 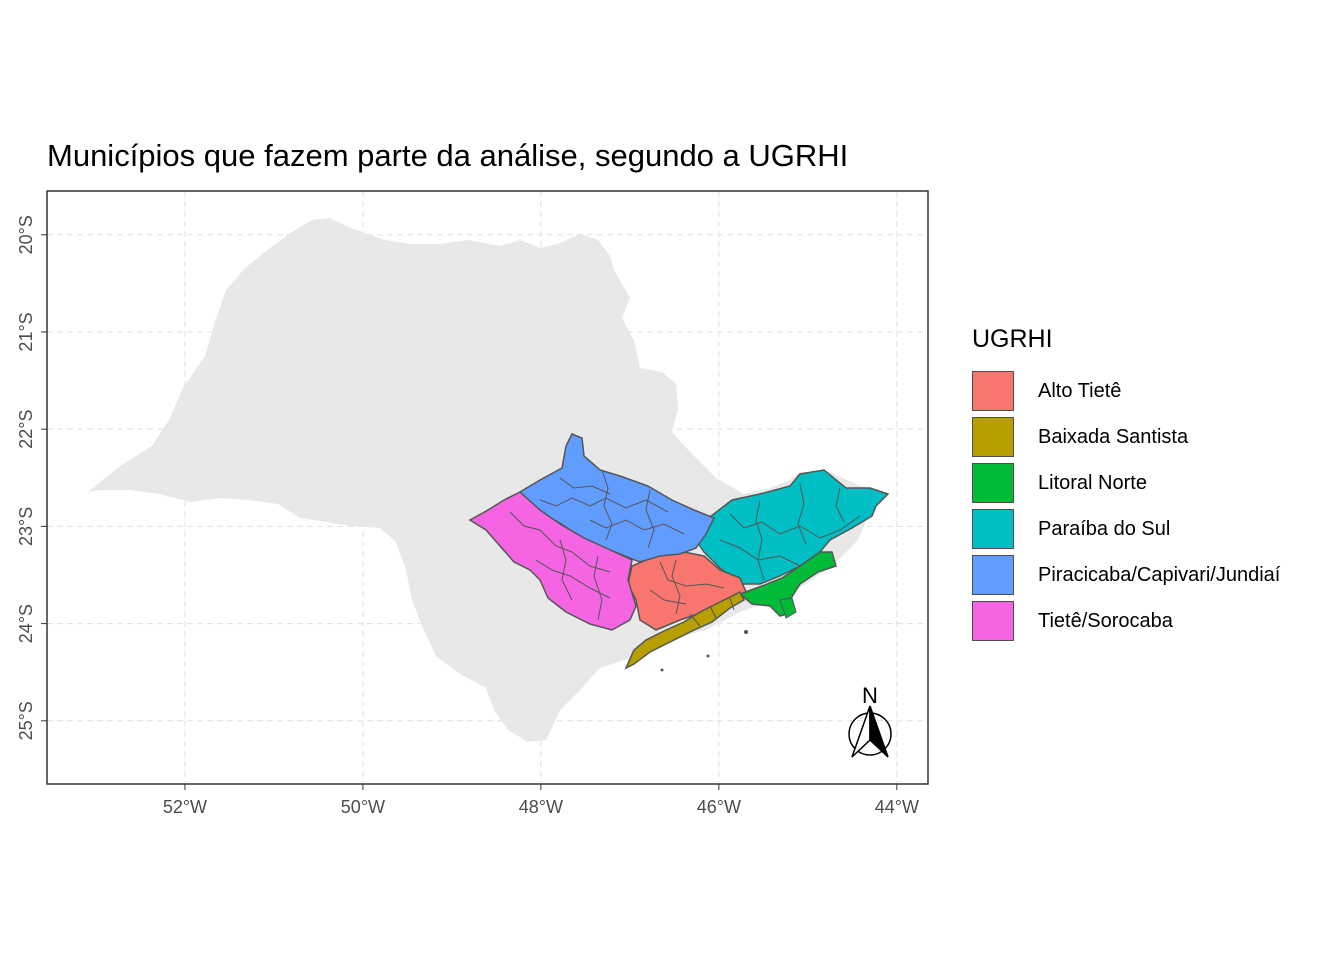 I want to click on x-tick-label: 44°W, so click(x=897, y=807).